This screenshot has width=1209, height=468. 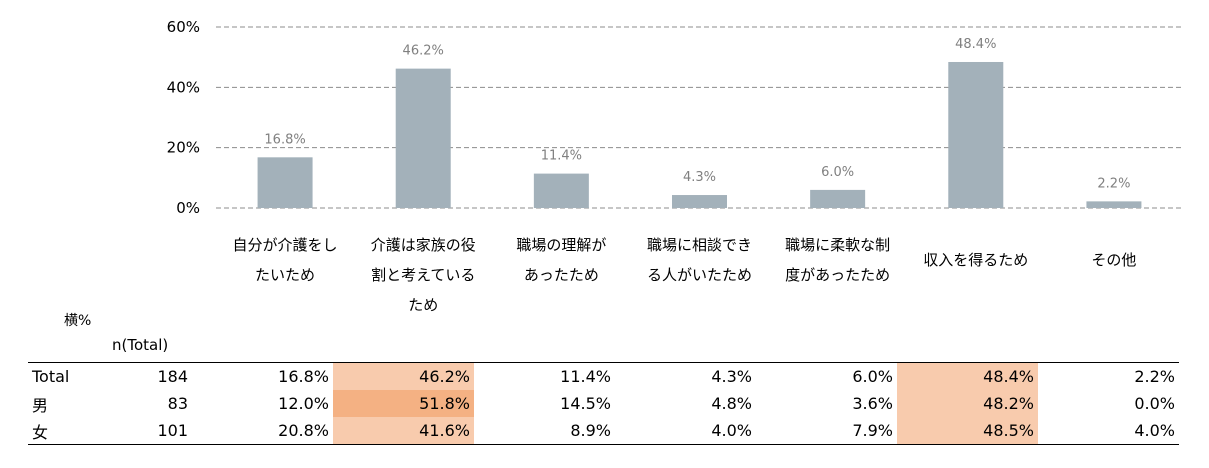 I want to click on y-tick-label: 0%, so click(x=188, y=208).